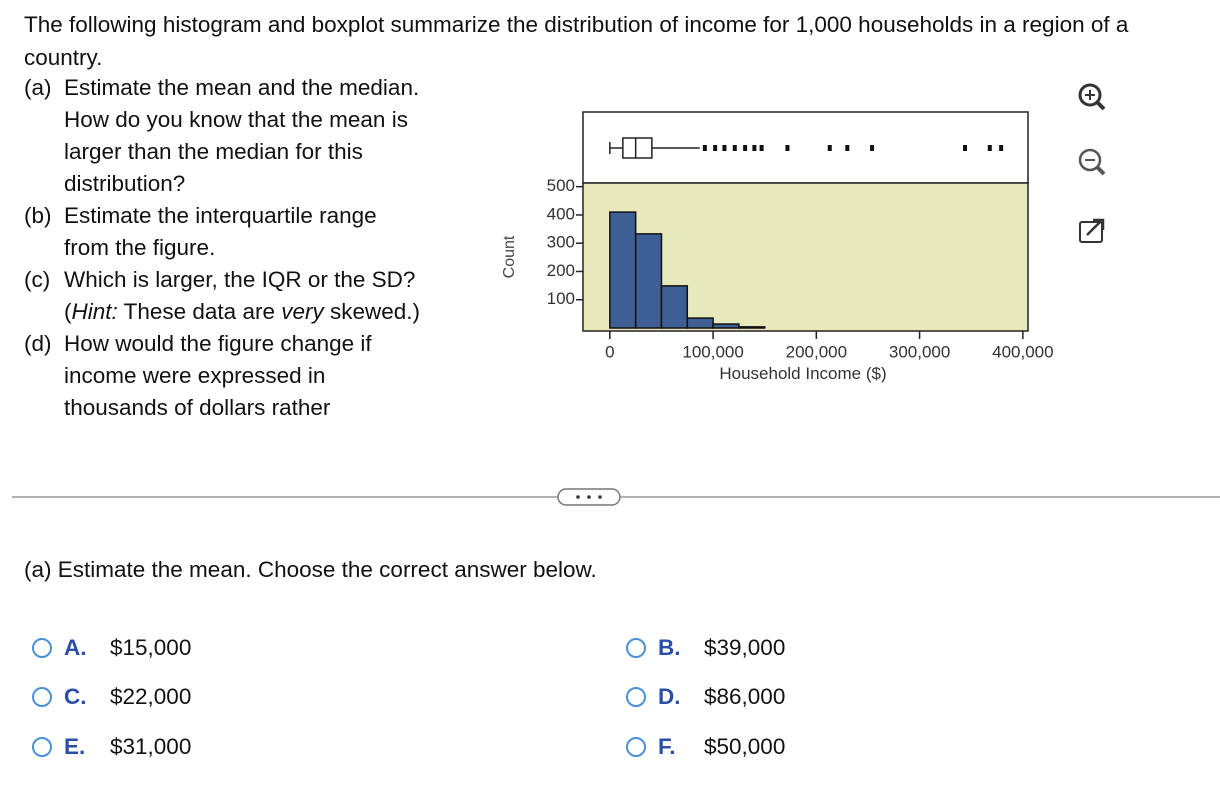  I want to click on option-text: $39,000, so click(745, 647).